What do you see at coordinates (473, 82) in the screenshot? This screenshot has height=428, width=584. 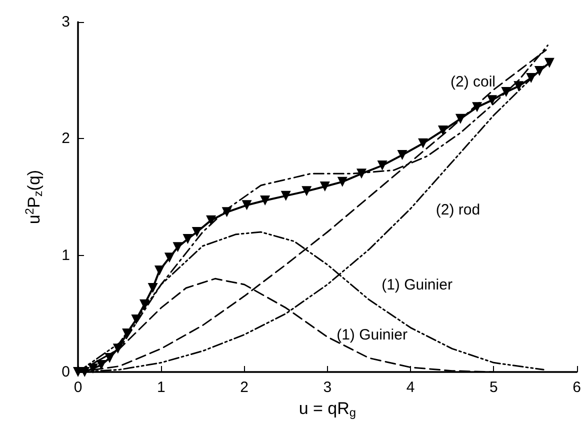 I see `annotation: (2) coil` at bounding box center [473, 82].